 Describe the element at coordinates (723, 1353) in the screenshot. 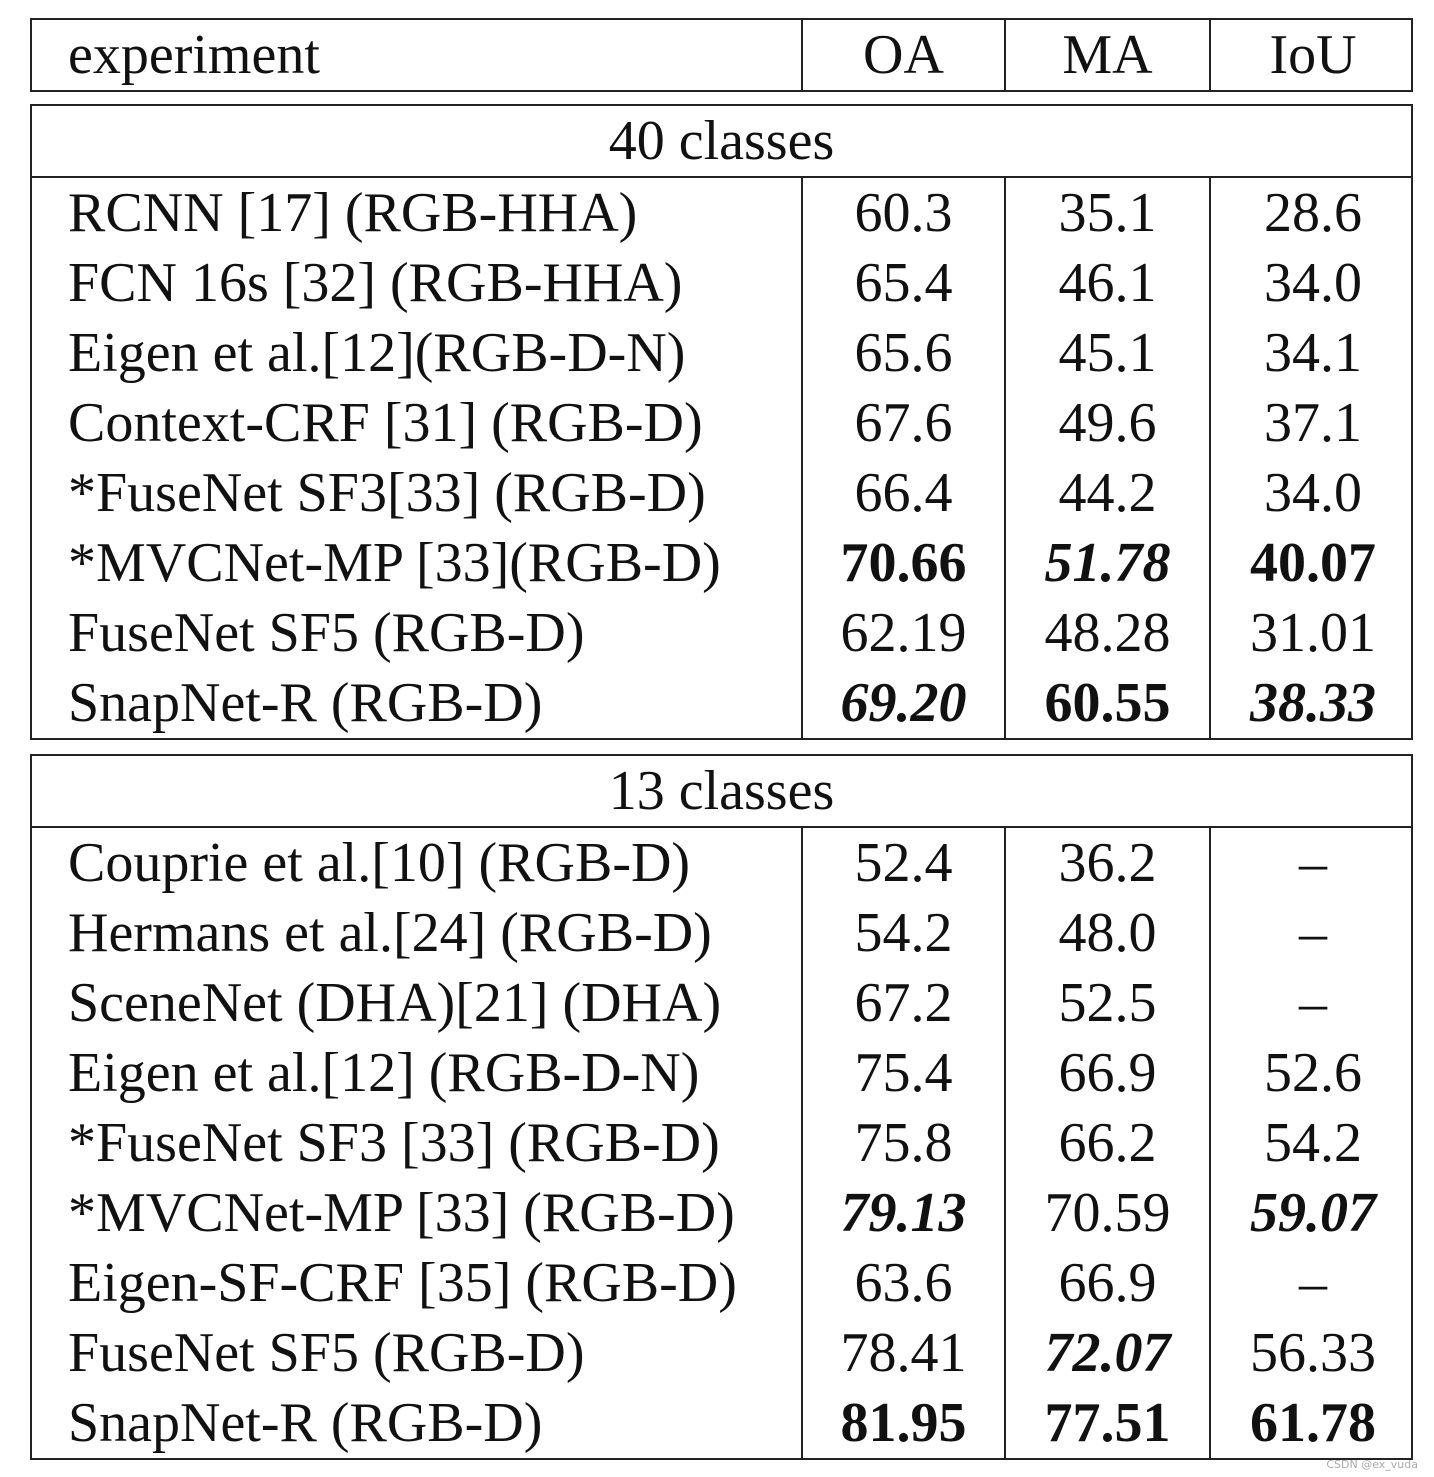

I see `table-row: FuseNet SF5 (RGB-D) 78.41 72.07 56.33` at that location.